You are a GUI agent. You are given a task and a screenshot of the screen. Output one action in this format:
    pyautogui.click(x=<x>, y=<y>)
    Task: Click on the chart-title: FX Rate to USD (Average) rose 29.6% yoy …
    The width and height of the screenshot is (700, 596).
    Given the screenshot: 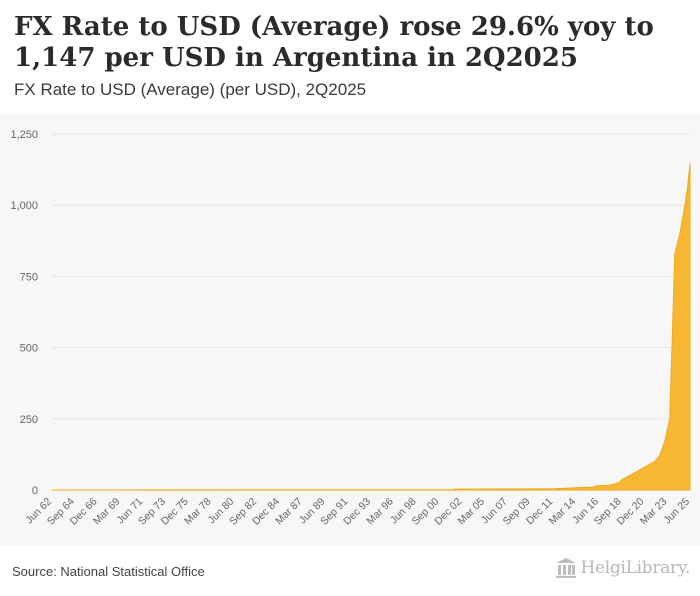 What is the action you would take?
    pyautogui.click(x=334, y=42)
    